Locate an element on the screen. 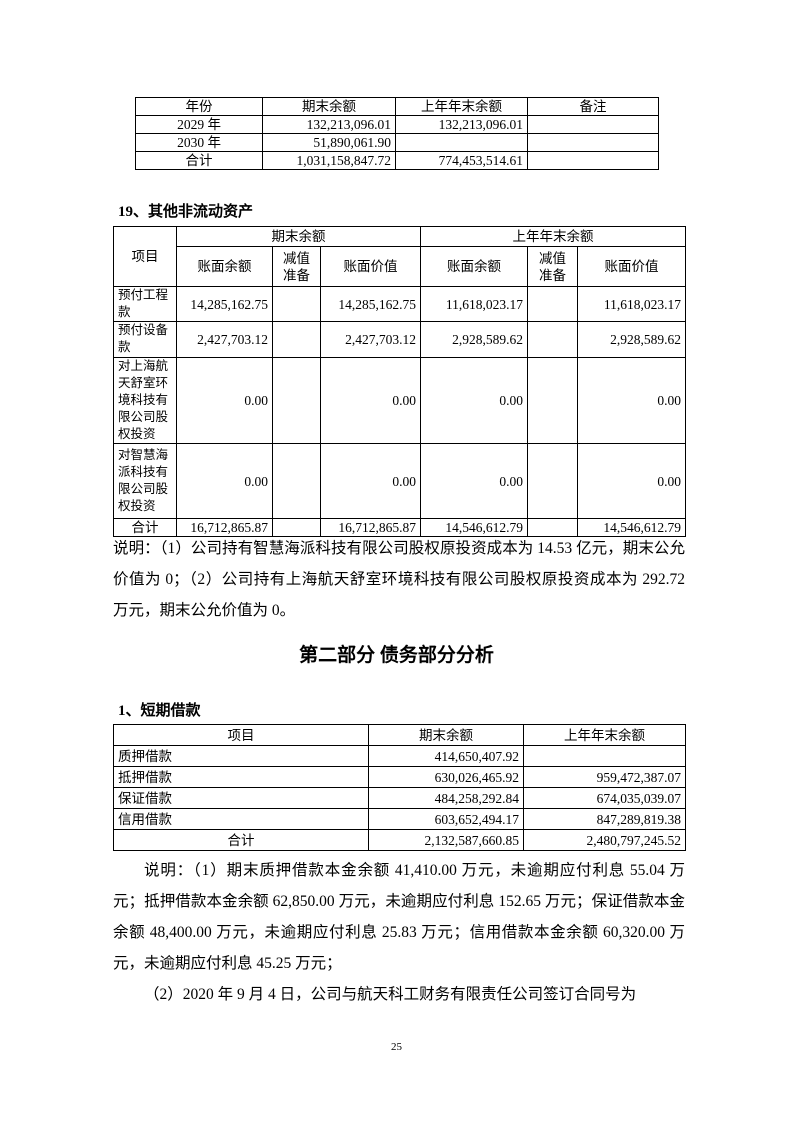 This screenshot has height=1122, width=793. table-row: 保证借款 484,258,292.84 674,035,039.07 is located at coordinates (399, 798).